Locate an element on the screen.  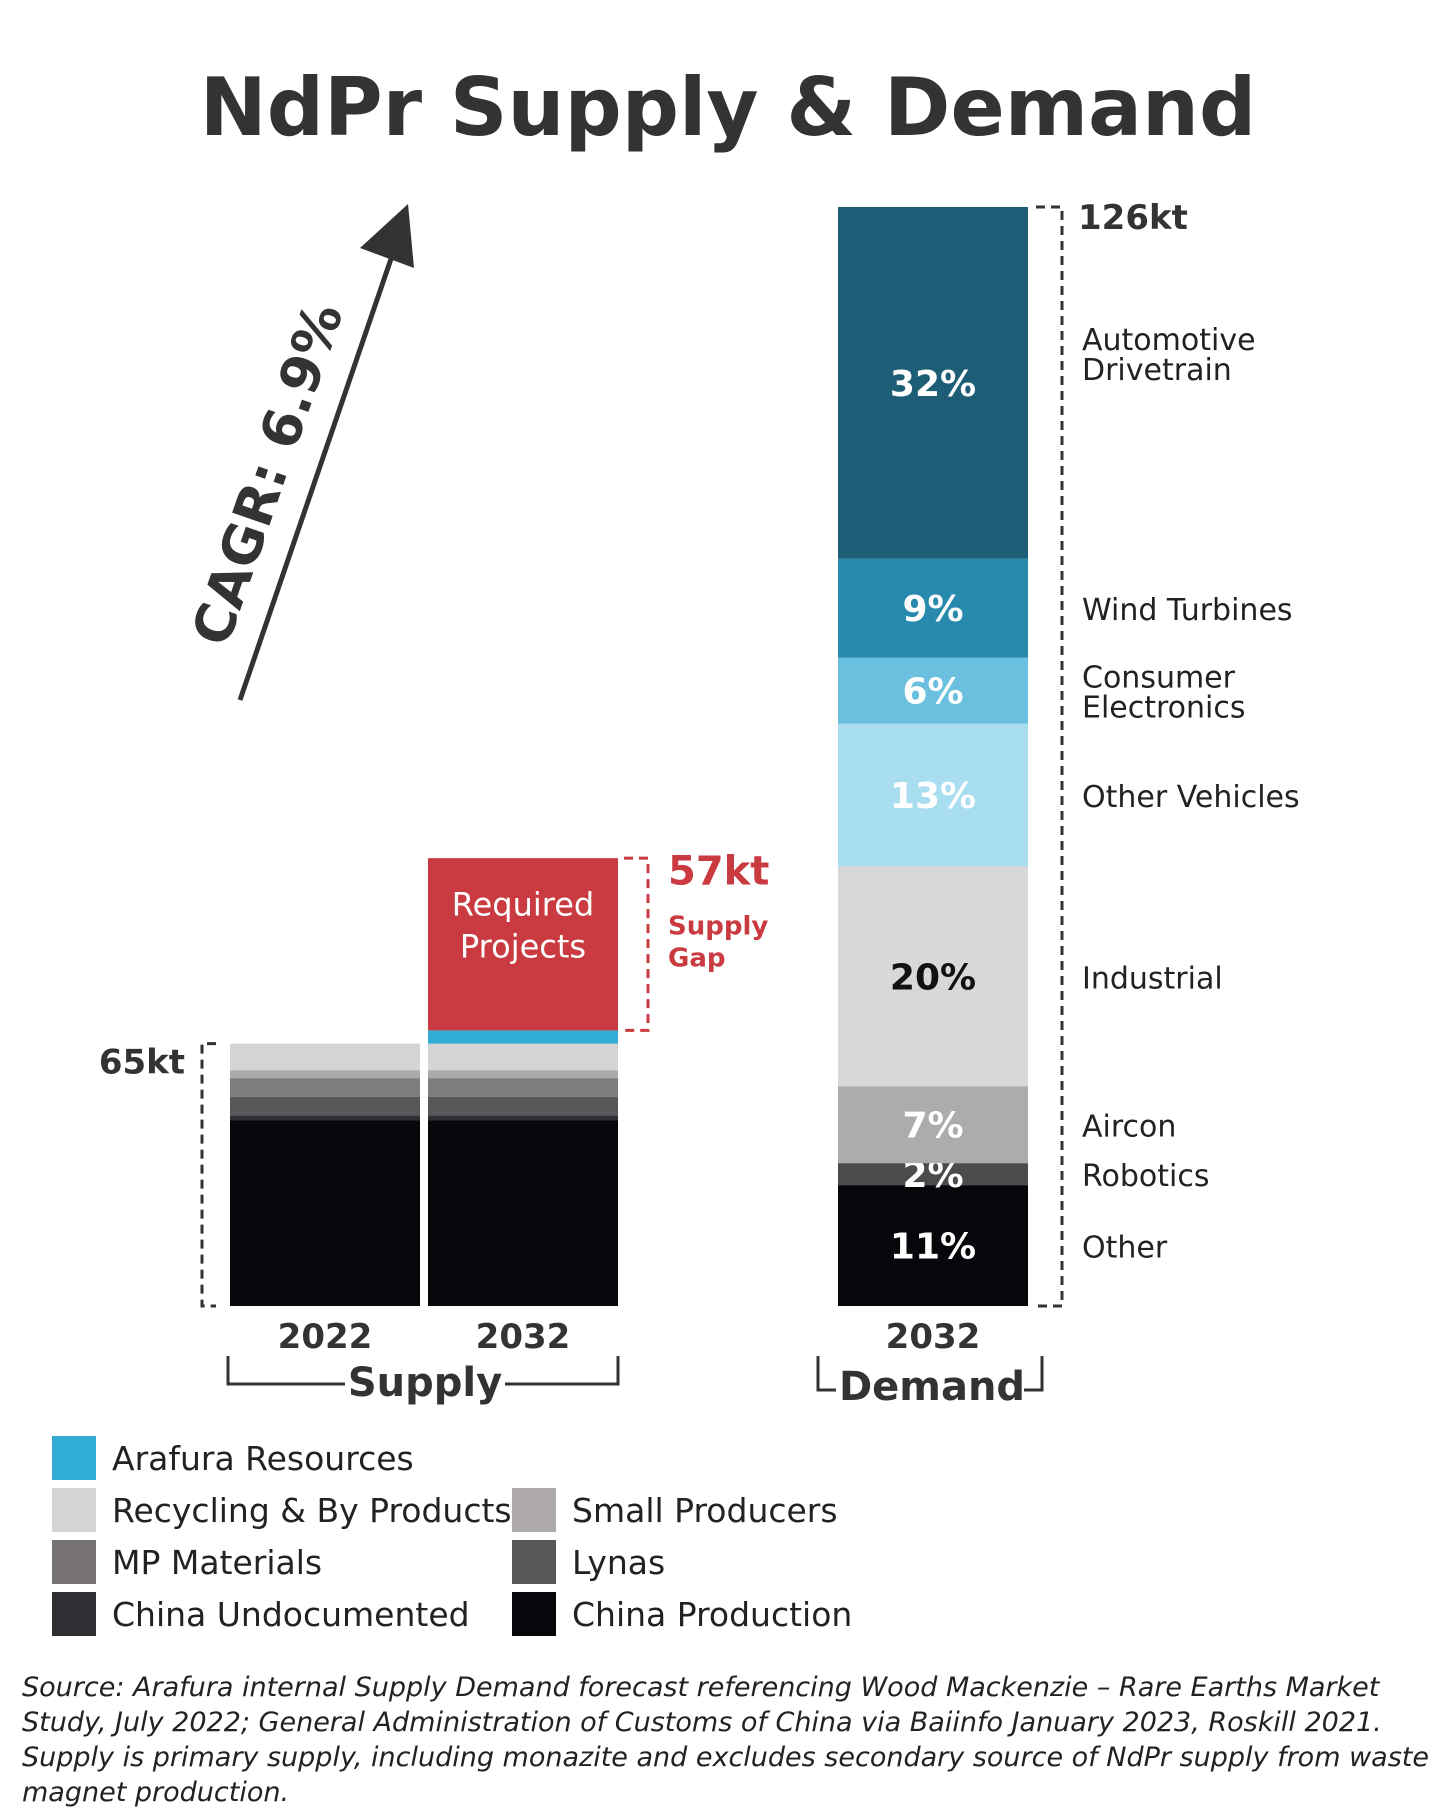
supply-axis-label: Supply is located at coordinates (425, 1383).